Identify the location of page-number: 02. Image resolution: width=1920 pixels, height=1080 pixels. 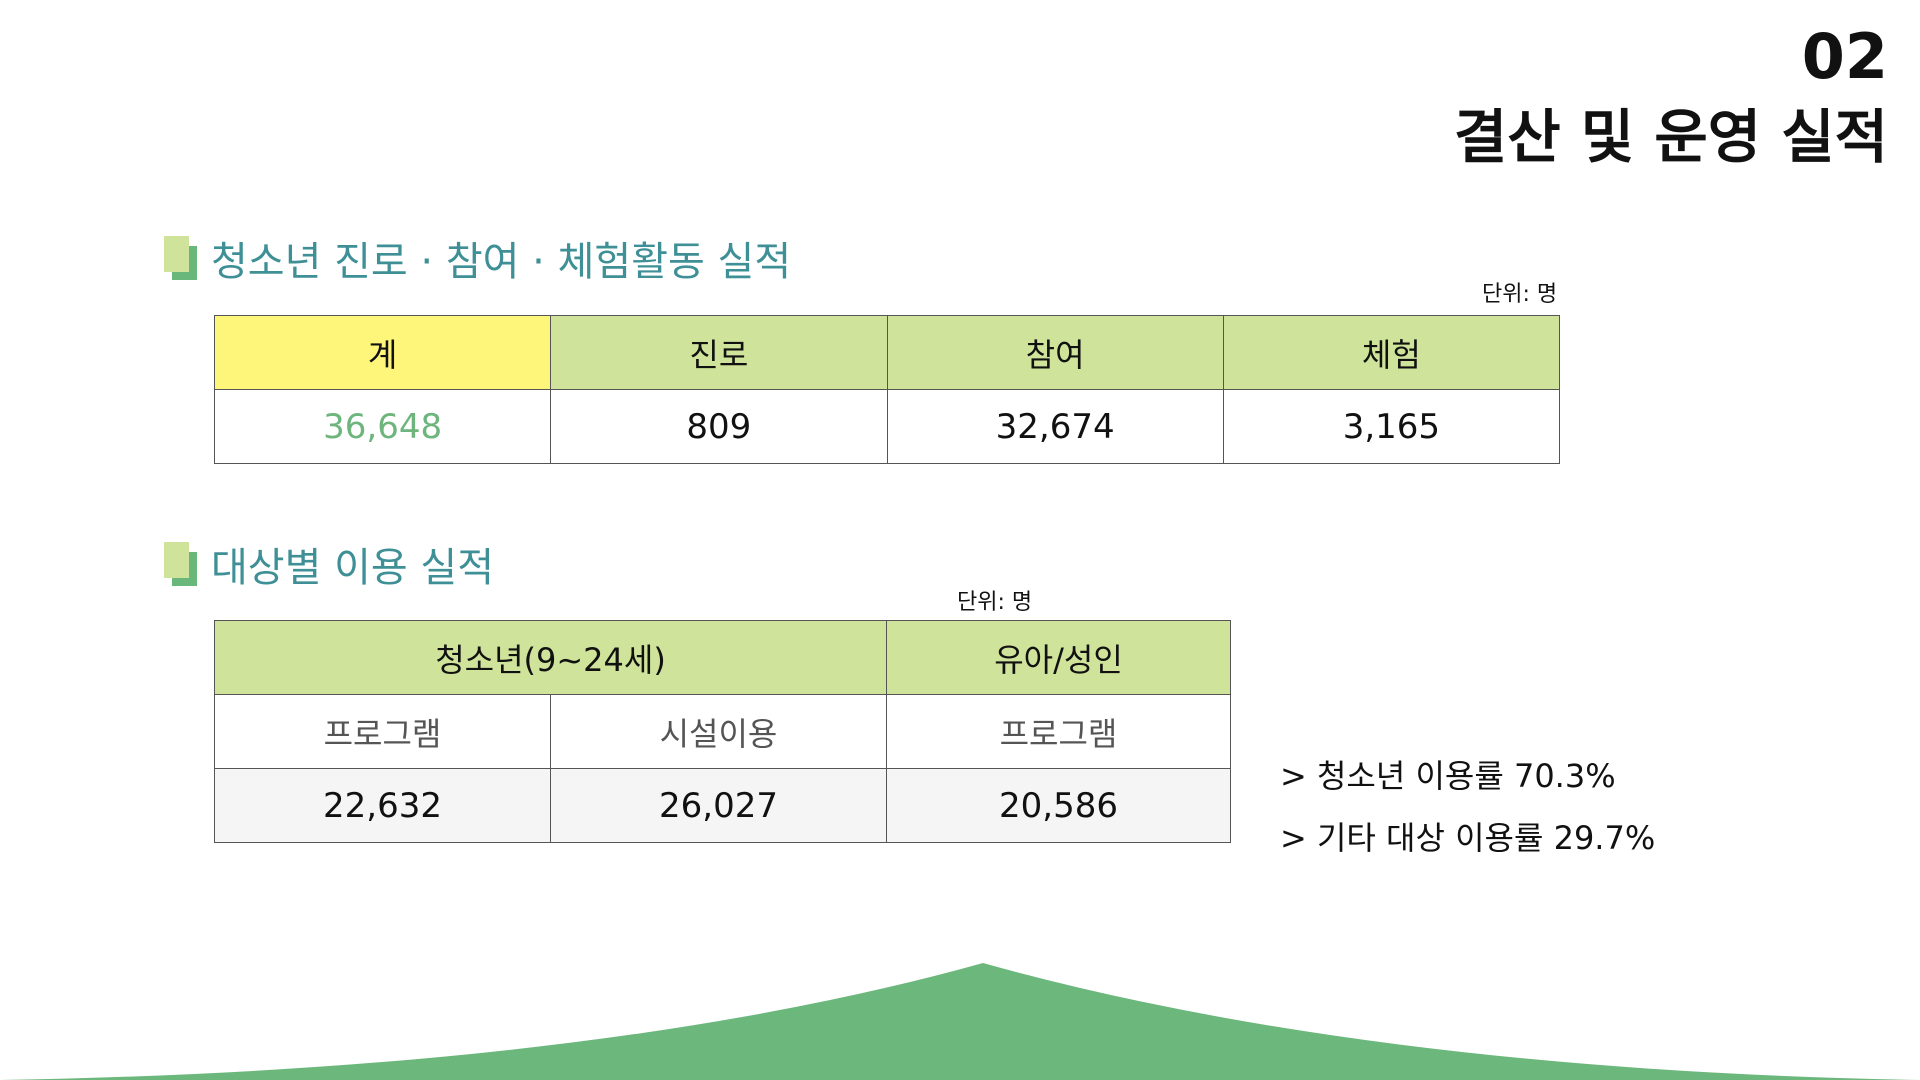
(1844, 56).